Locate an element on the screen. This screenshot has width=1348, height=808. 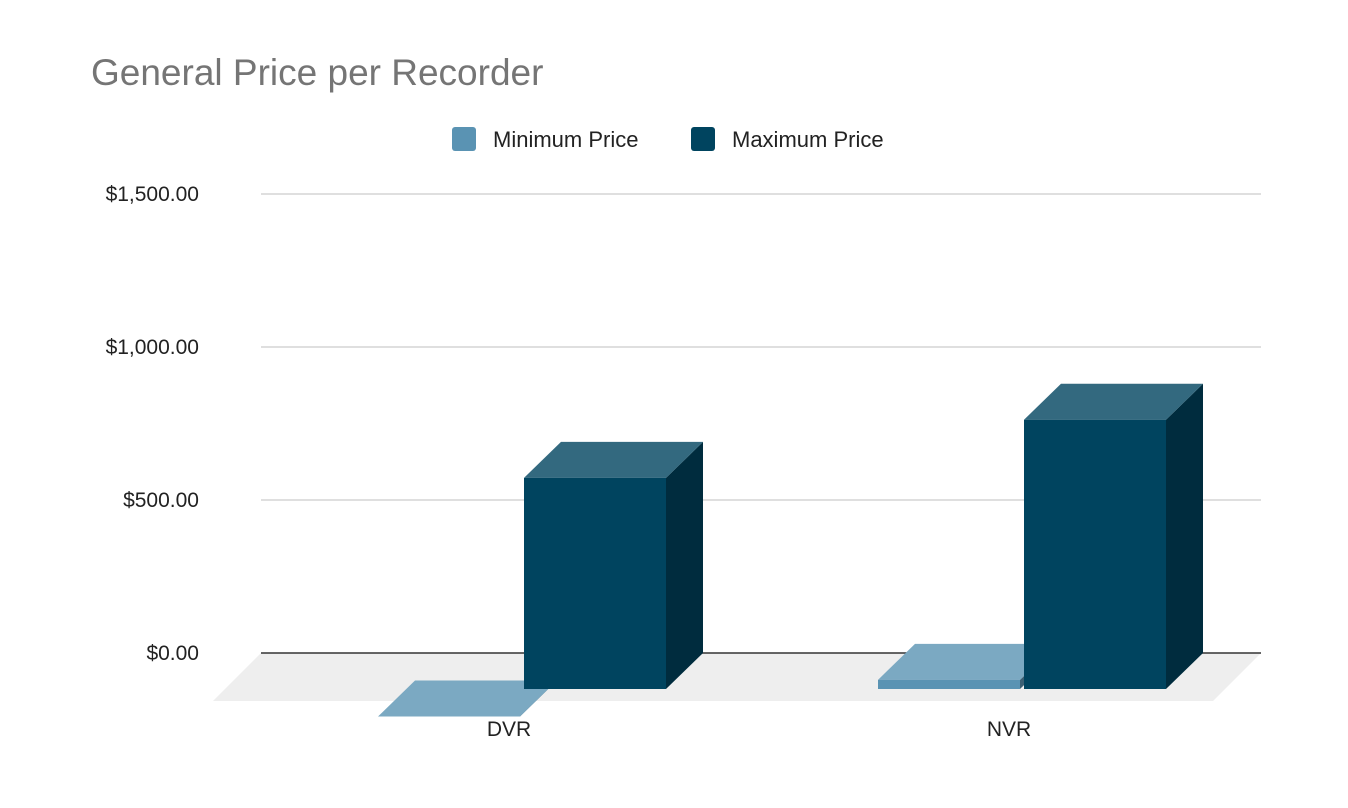
chart-title: General Price per Recorder is located at coordinates (317, 72).